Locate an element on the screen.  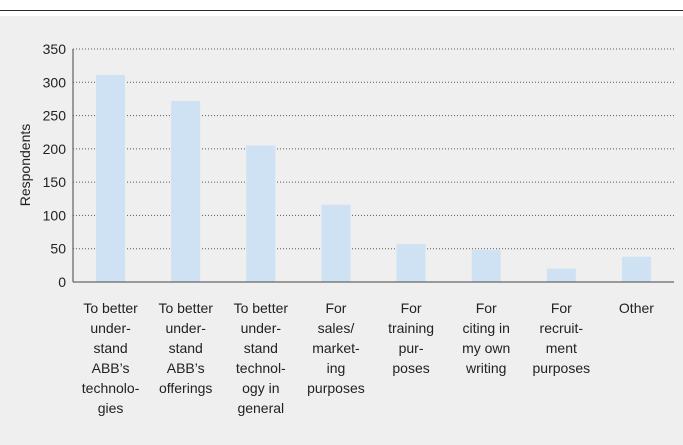
y-tick-label: 250 is located at coordinates (55, 116).